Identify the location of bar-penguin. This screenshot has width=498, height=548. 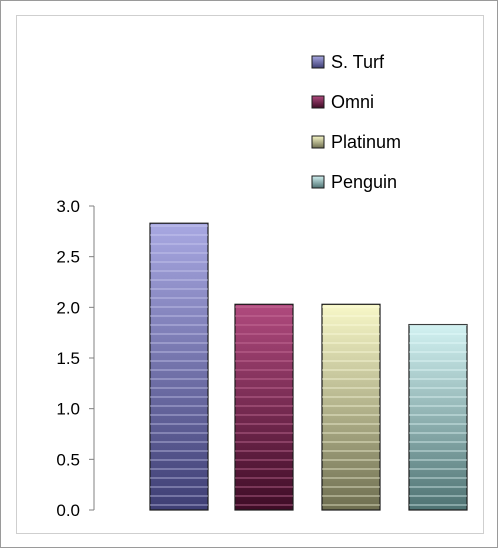
(438, 417).